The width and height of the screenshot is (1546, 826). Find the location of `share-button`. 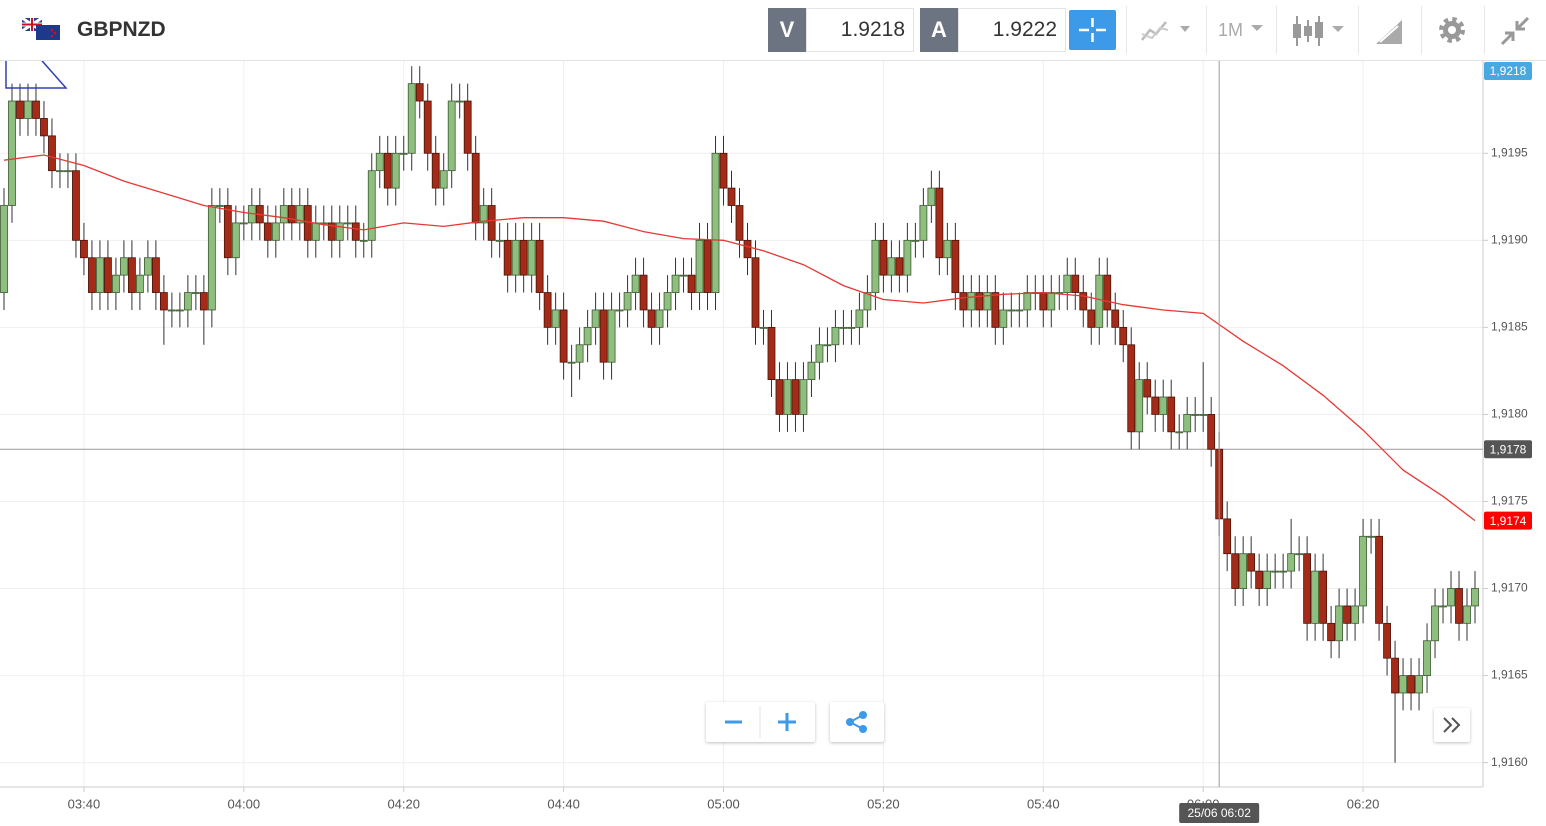

share-button is located at coordinates (857, 722).